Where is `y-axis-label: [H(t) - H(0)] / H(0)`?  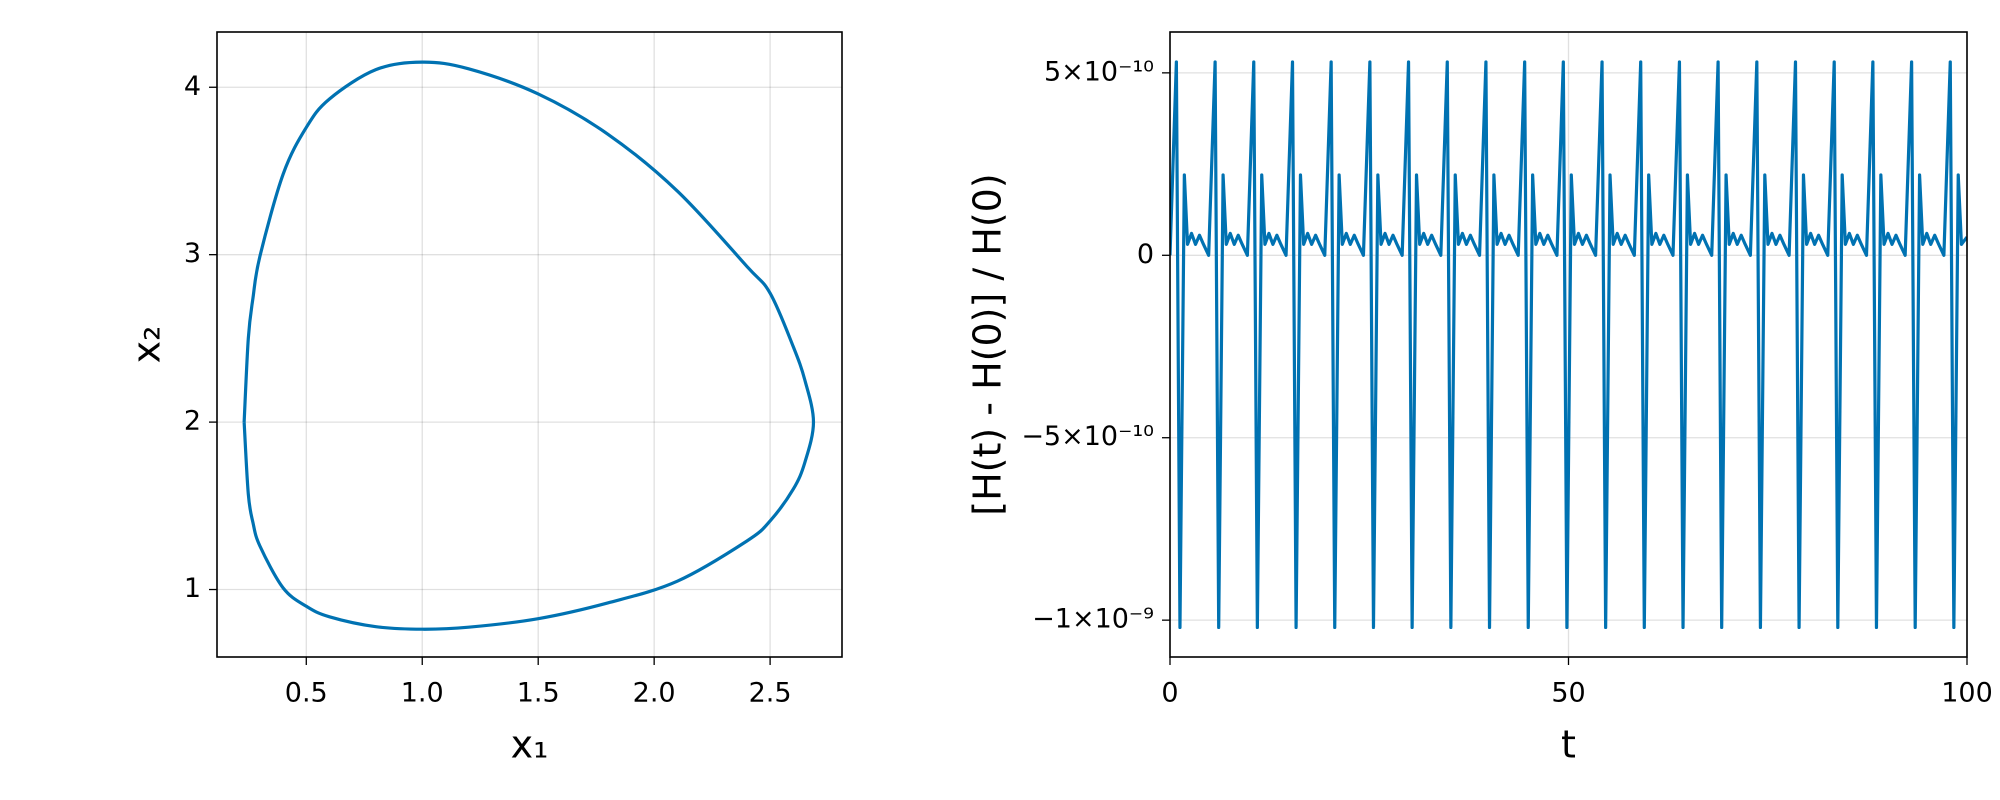
y-axis-label: [H(t) - H(0)] / H(0) is located at coordinates (988, 344).